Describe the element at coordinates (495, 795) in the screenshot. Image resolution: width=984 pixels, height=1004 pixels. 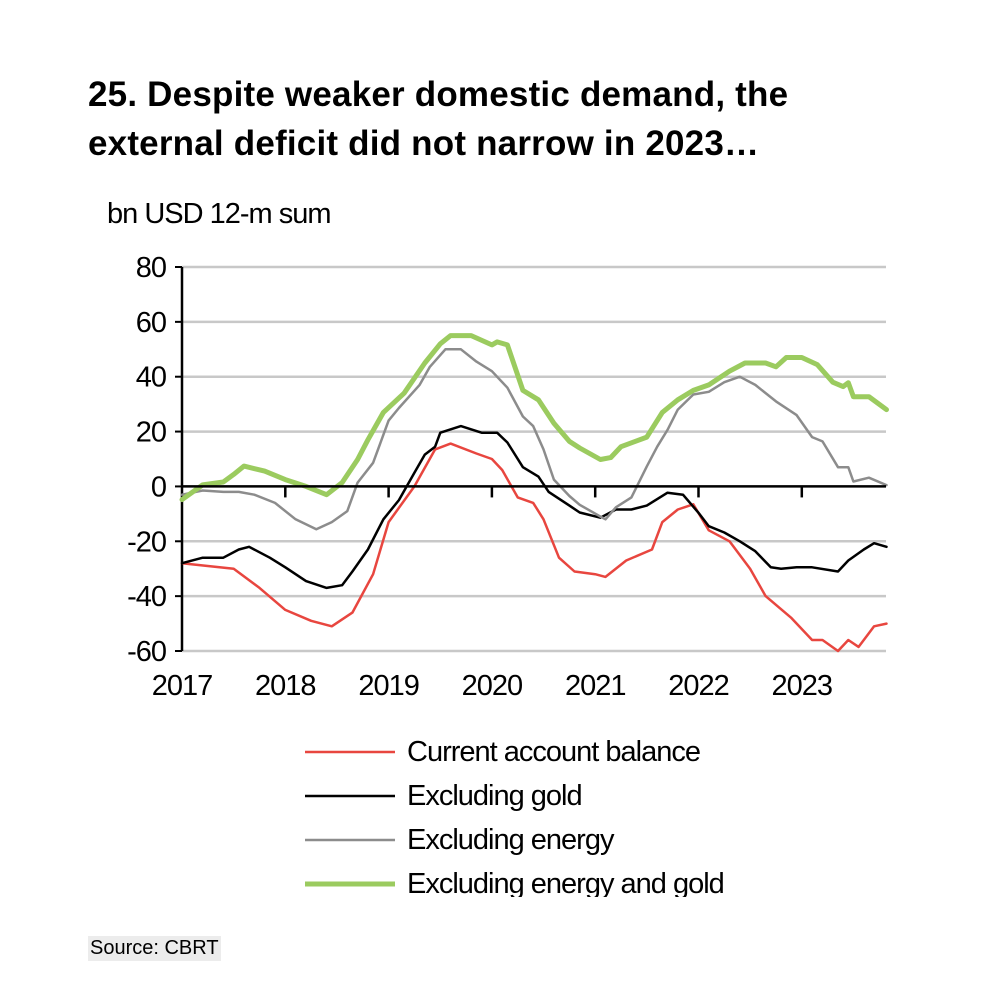
I see `legend-label: Excluding gold` at that location.